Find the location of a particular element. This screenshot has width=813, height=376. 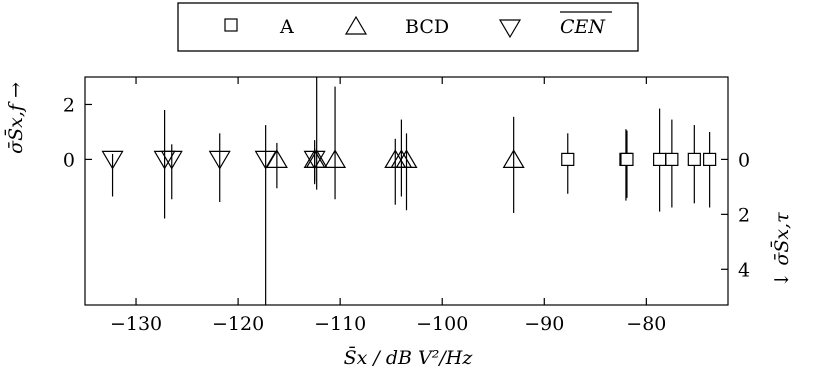

y-right-tick-label: 2 is located at coordinates (744, 215).